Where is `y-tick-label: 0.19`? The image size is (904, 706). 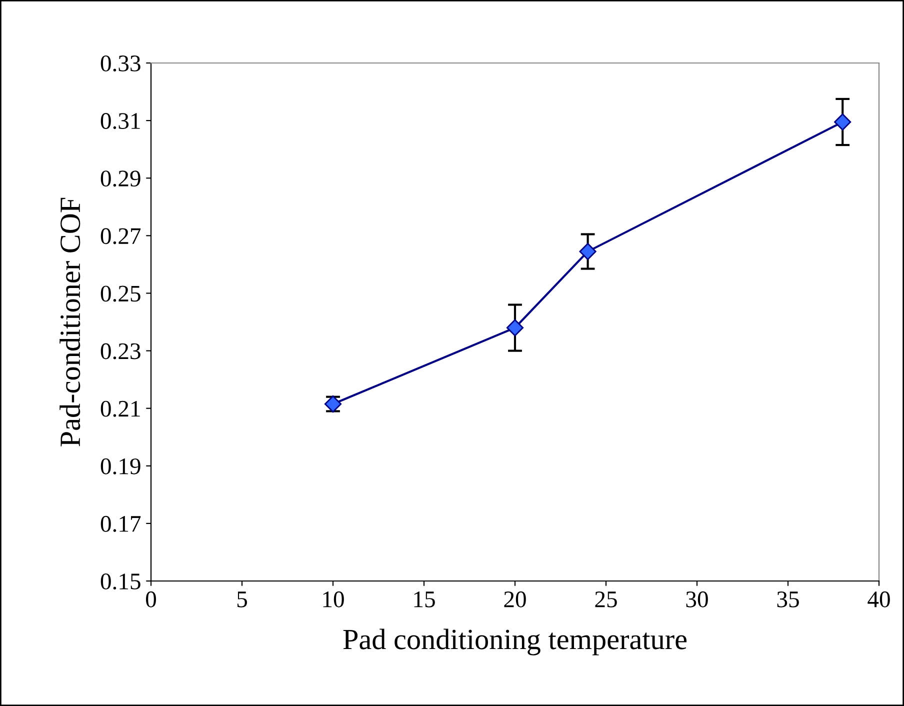
y-tick-label: 0.19 is located at coordinates (120, 466).